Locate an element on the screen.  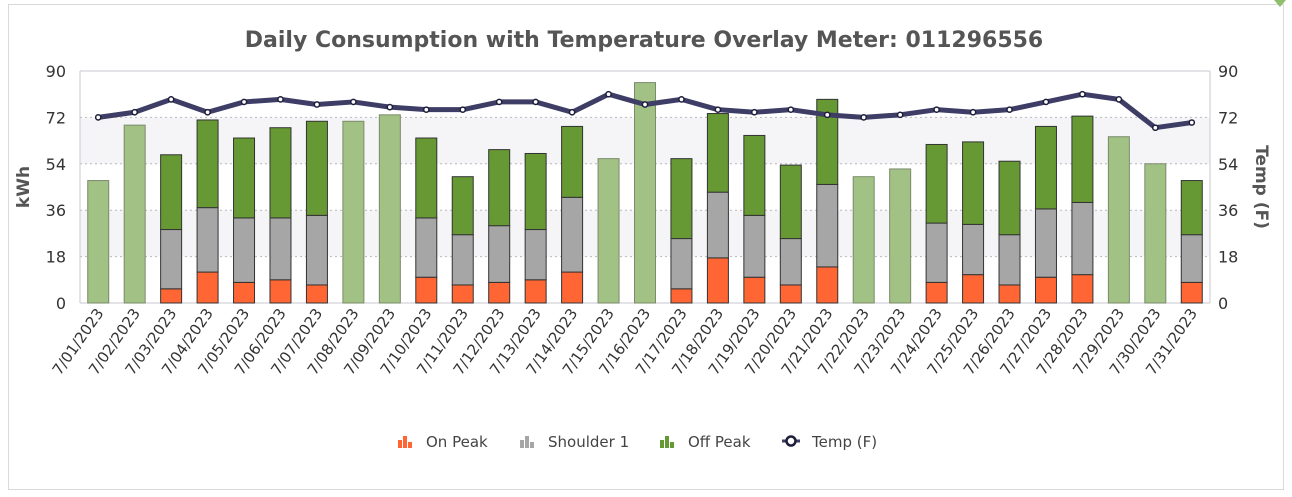
left-tick-label: 0 is located at coordinates (61, 303).